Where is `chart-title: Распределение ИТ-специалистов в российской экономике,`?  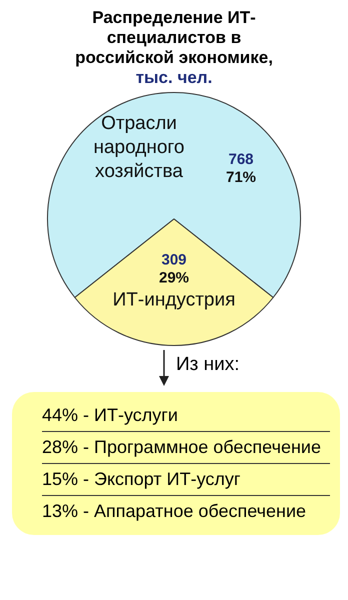 chart-title: Распределение ИТ-специалистов в российской экономике, is located at coordinates (174, 38).